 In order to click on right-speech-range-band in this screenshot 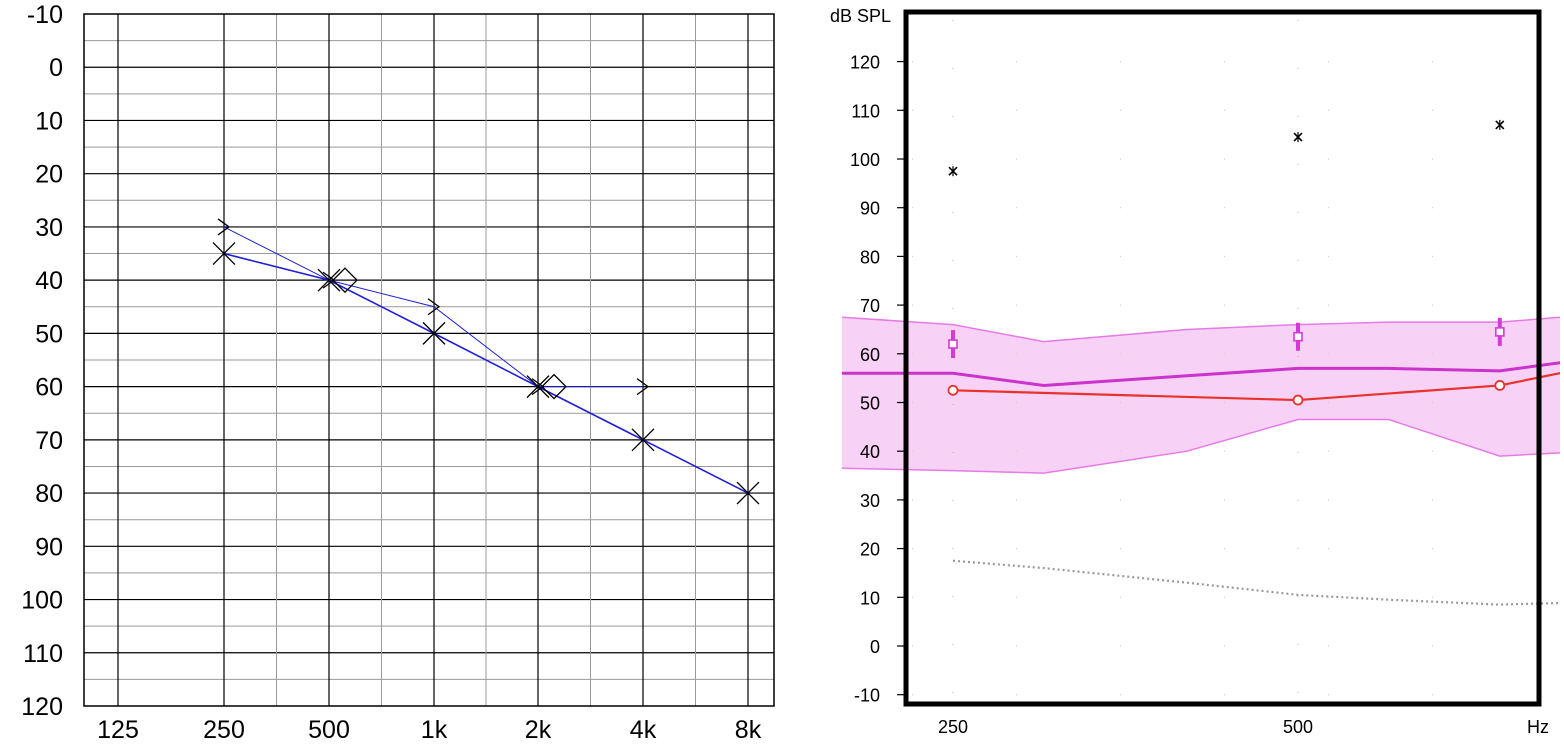, I will do `click(1200, 395)`.